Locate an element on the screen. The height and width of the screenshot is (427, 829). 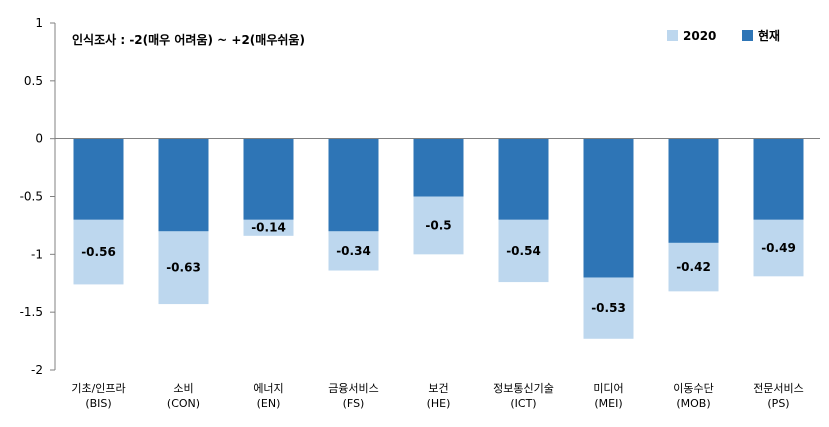
category-code: (BIS) is located at coordinates (98, 403).